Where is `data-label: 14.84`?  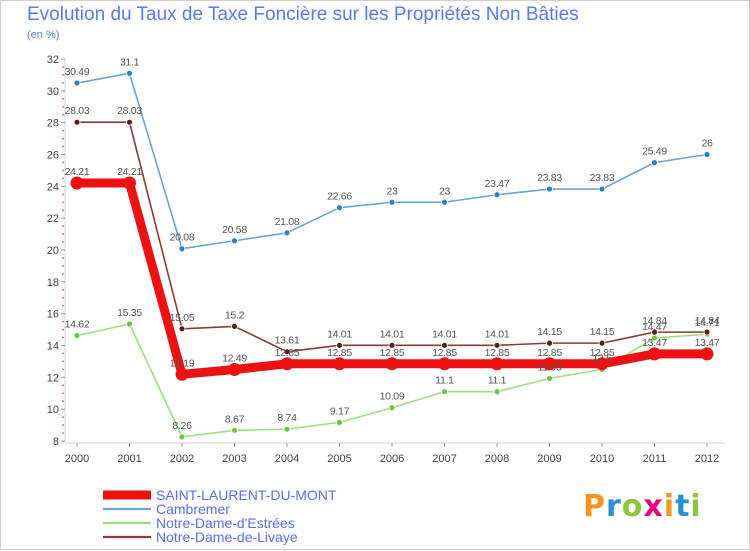
data-label: 14.84 is located at coordinates (707, 321).